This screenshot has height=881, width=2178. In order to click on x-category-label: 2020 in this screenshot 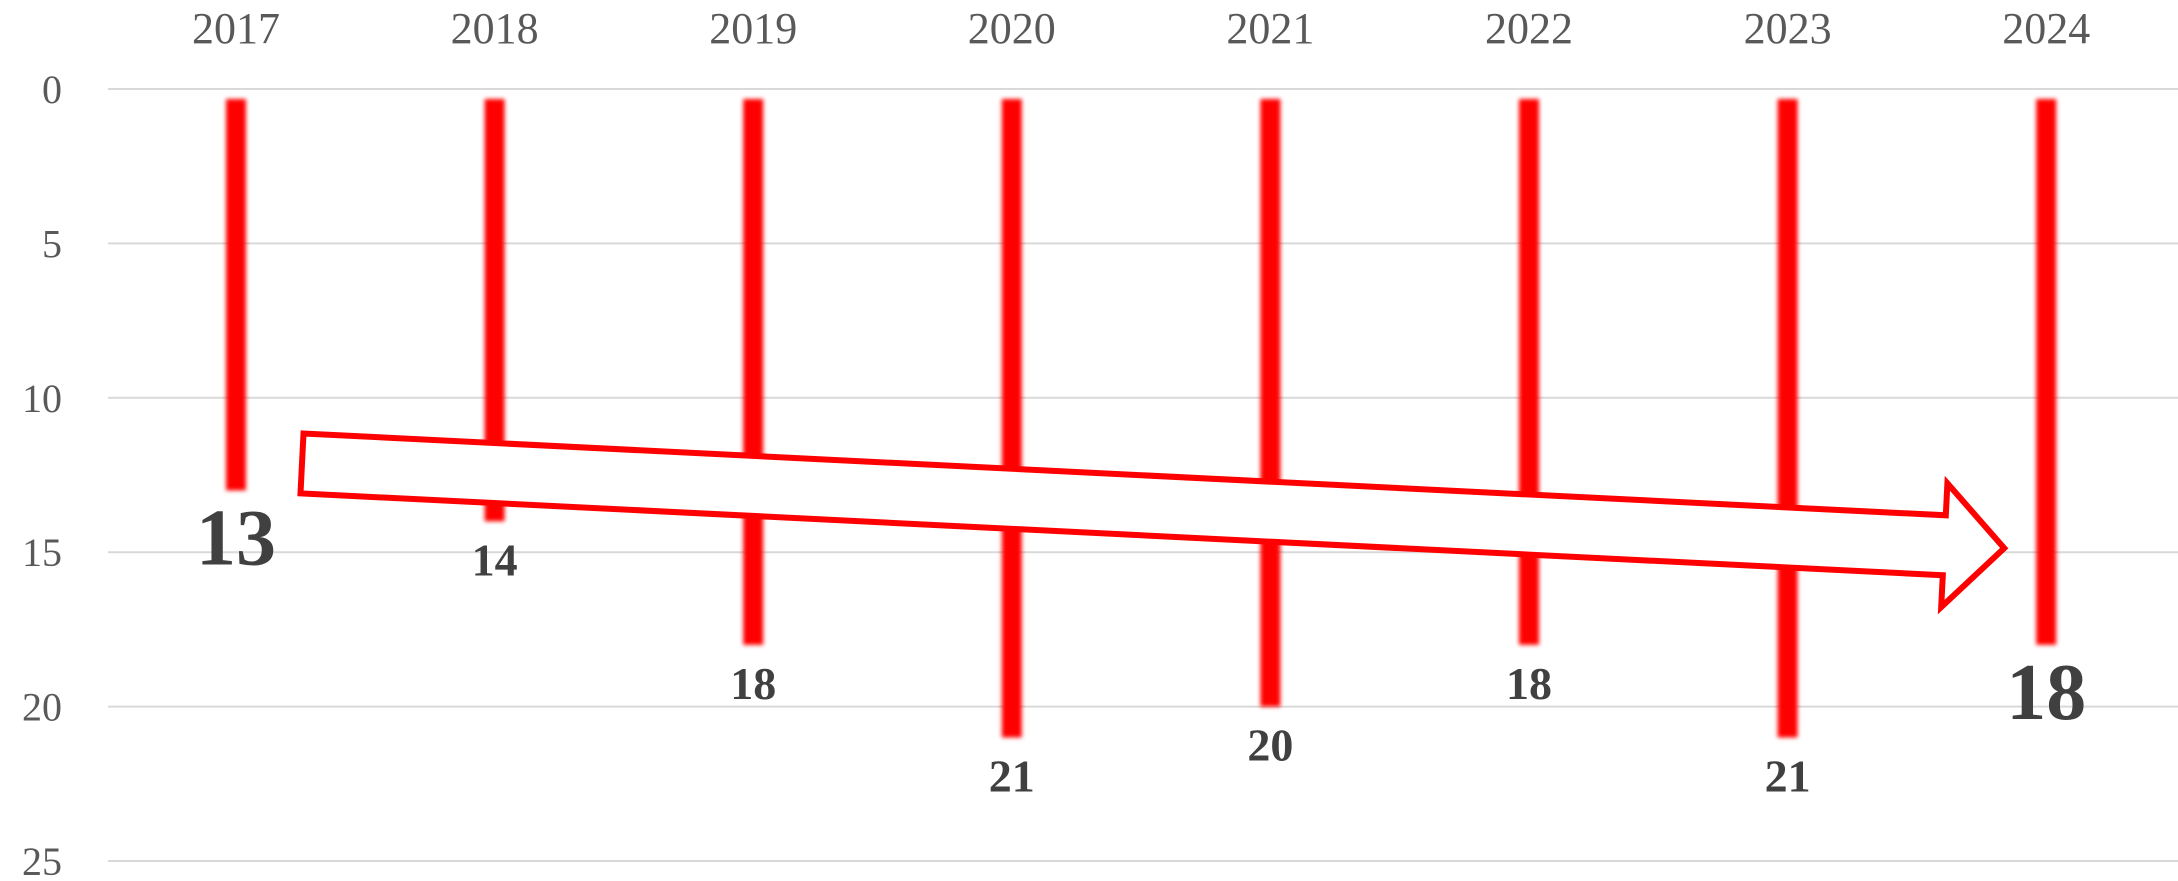, I will do `click(1012, 28)`.